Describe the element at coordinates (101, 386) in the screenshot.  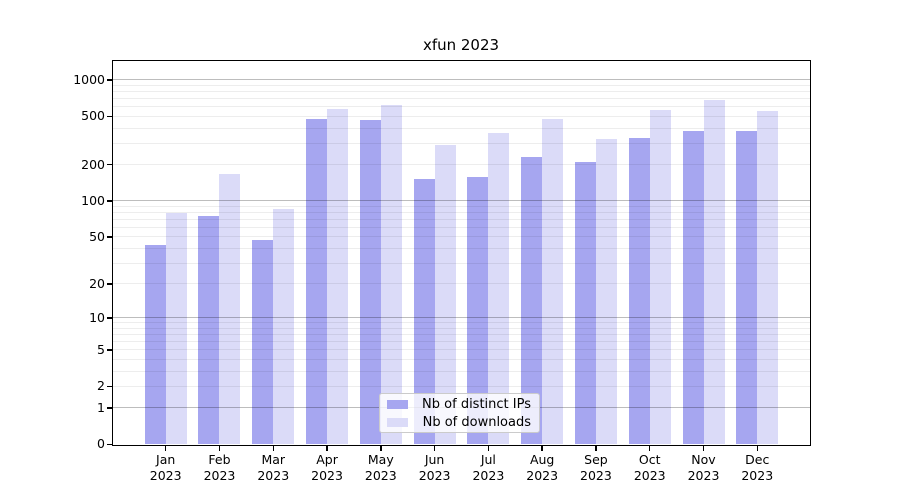
I see `y-axis-tick-label: 2` at that location.